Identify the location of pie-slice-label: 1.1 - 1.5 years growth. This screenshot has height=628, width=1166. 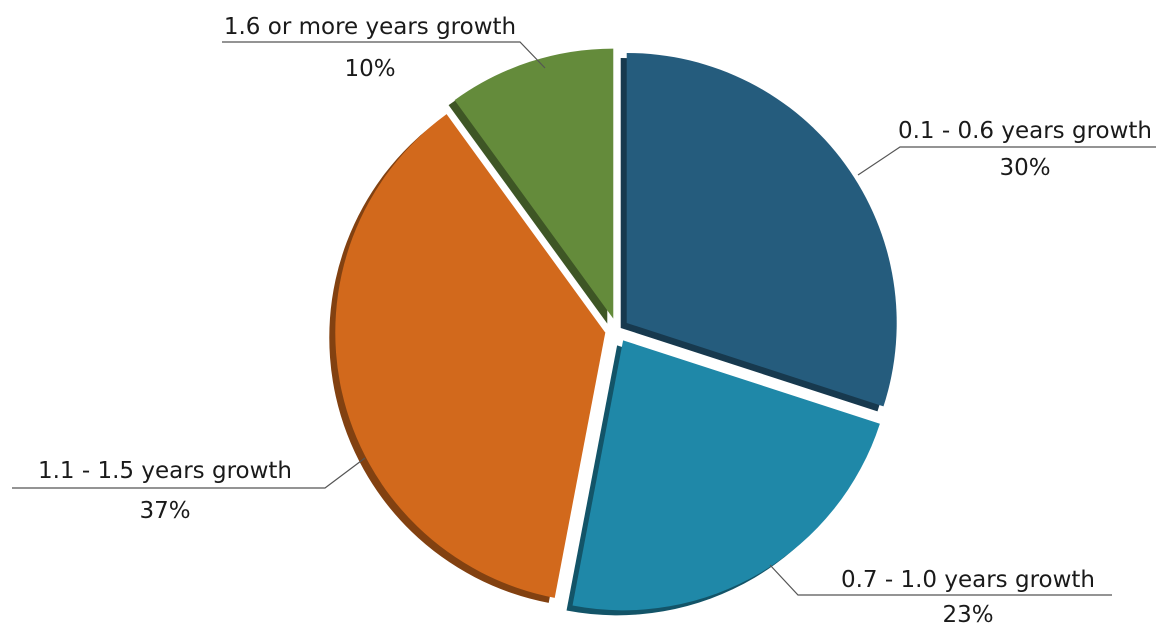
(165, 471).